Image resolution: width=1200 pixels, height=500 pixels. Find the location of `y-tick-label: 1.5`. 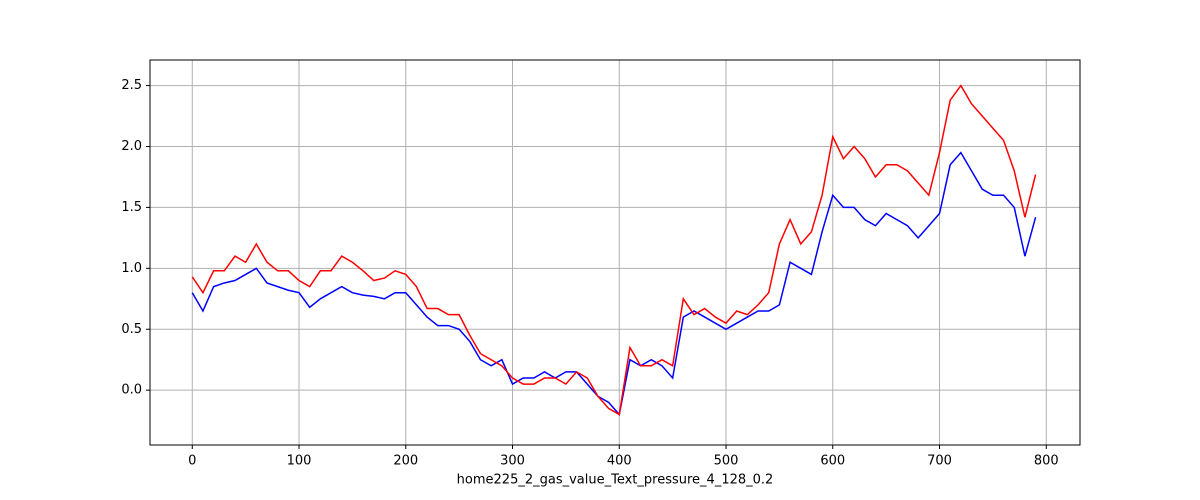

y-tick-label: 1.5 is located at coordinates (131, 207).